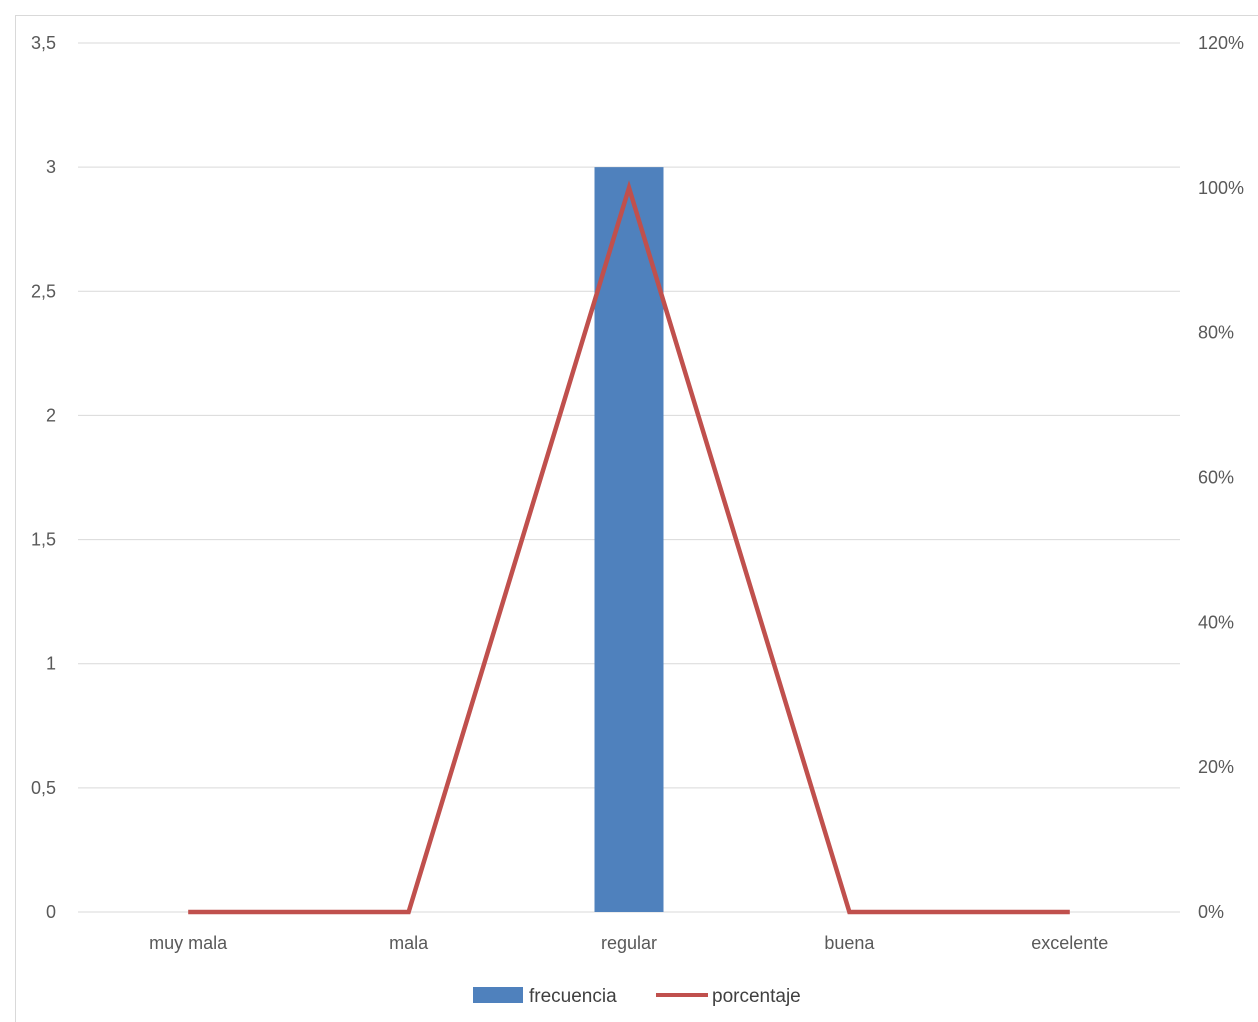 Image resolution: width=1258 pixels, height=1022 pixels. What do you see at coordinates (51, 415) in the screenshot?
I see `left-tick-label: 2` at bounding box center [51, 415].